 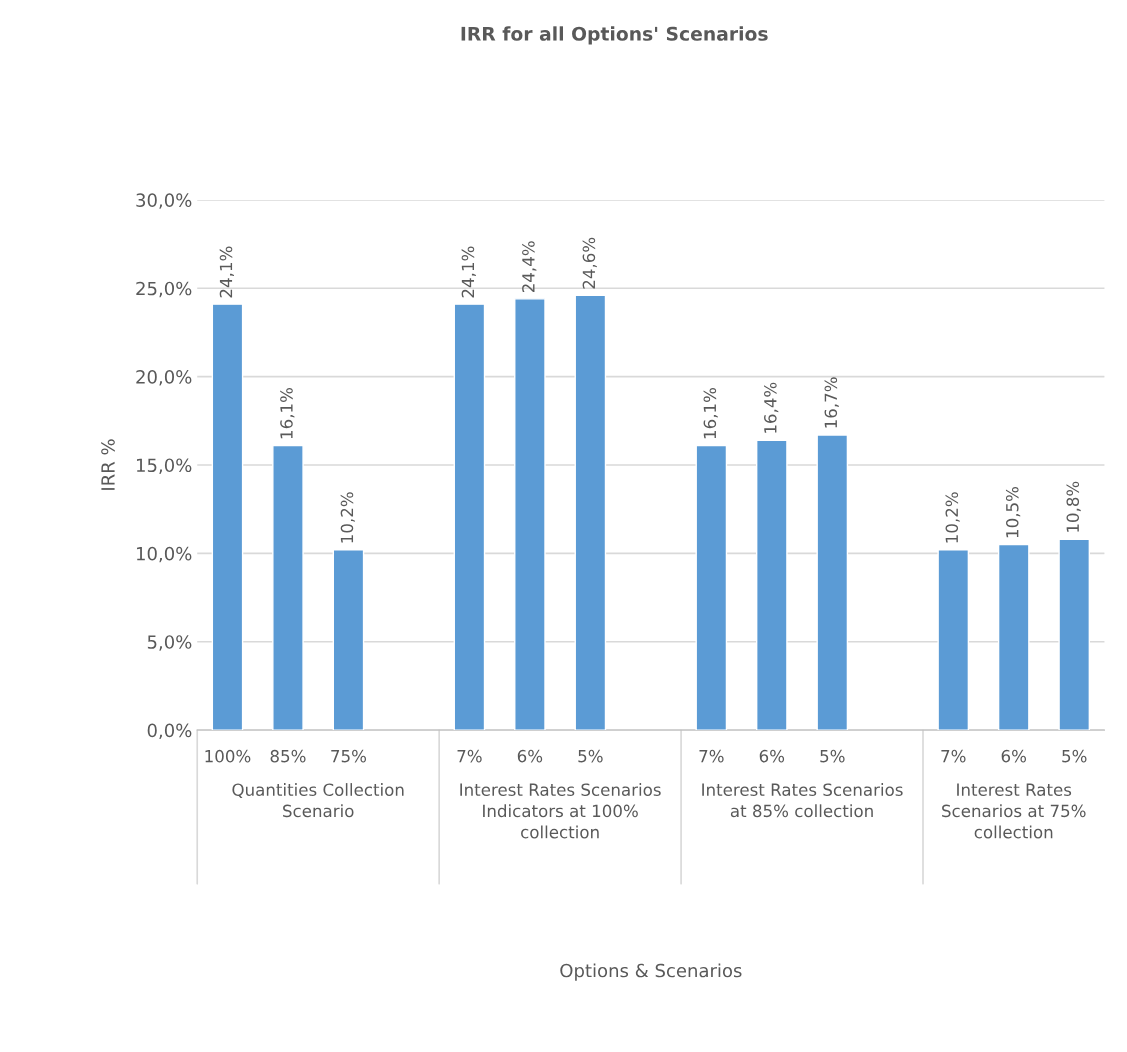 What do you see at coordinates (169, 731) in the screenshot?
I see `y-tick-label: 0,0%` at bounding box center [169, 731].